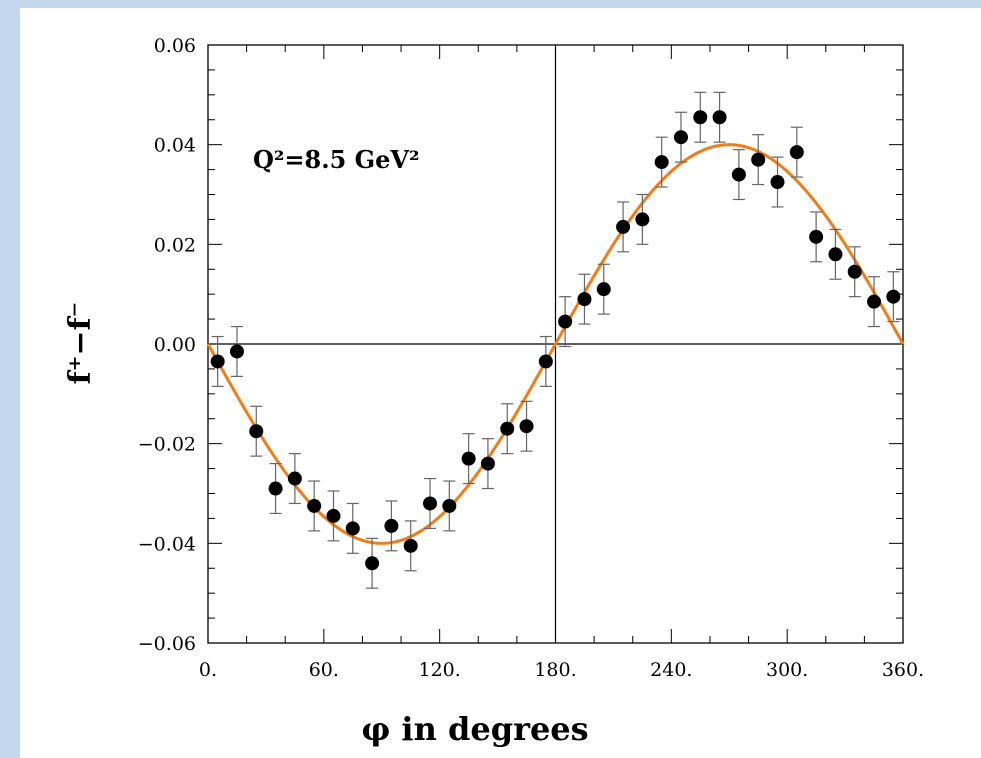 Image resolution: width=981 pixels, height=758 pixels. What do you see at coordinates (671, 670) in the screenshot?
I see `x-tick-label: 240.` at bounding box center [671, 670].